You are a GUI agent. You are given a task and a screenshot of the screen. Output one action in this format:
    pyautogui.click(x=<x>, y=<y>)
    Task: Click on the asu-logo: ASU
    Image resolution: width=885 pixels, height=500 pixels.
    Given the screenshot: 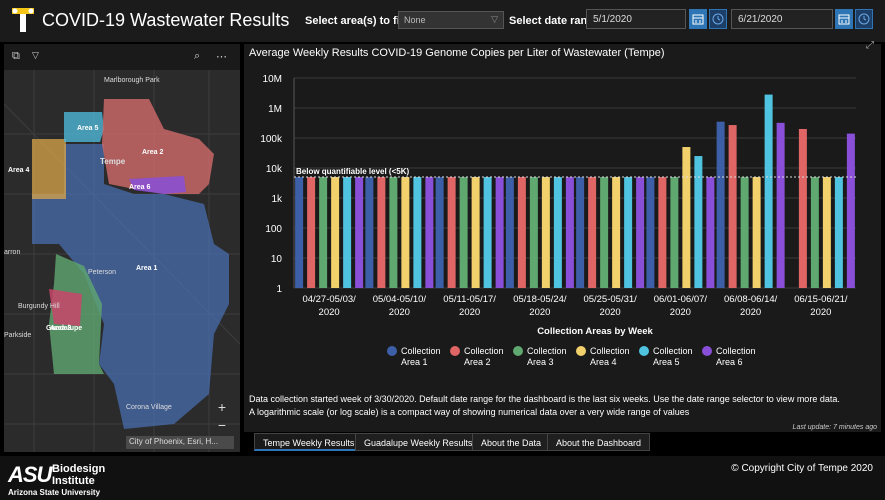 What is the action you would take?
    pyautogui.click(x=30, y=474)
    